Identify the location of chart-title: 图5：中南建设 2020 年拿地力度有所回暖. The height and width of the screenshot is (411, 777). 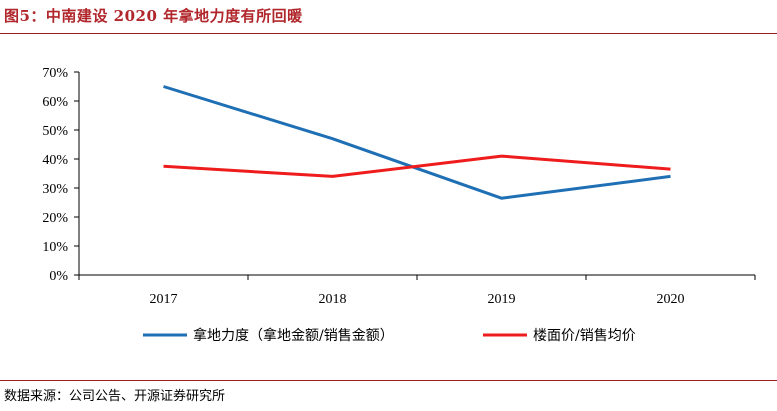
(153, 16).